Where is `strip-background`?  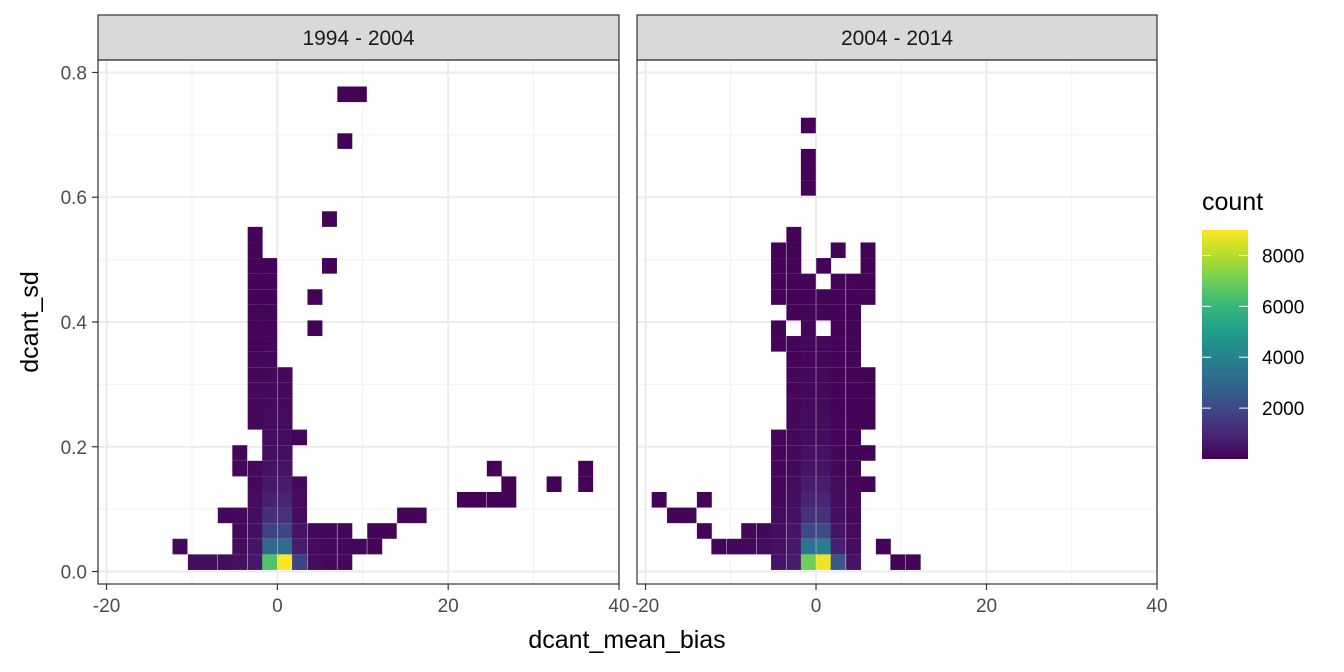
strip-background is located at coordinates (897, 37).